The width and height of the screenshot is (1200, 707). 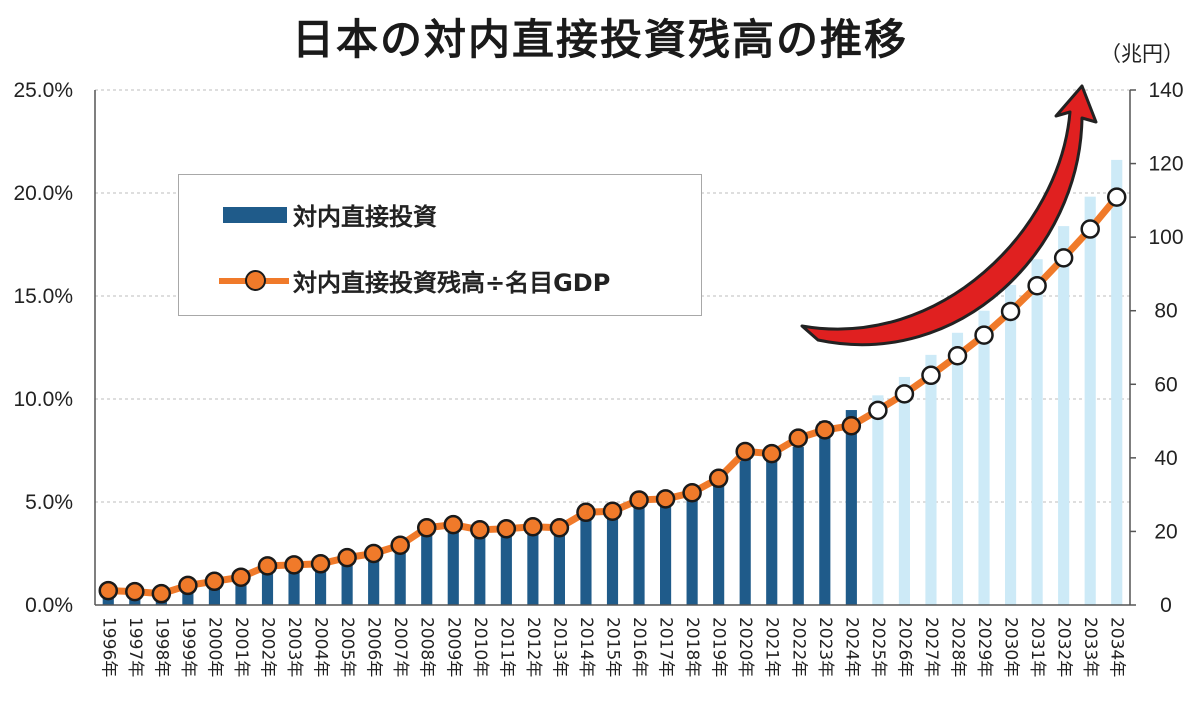 What do you see at coordinates (254, 281) in the screenshot?
I see `legend-line-swatch` at bounding box center [254, 281].